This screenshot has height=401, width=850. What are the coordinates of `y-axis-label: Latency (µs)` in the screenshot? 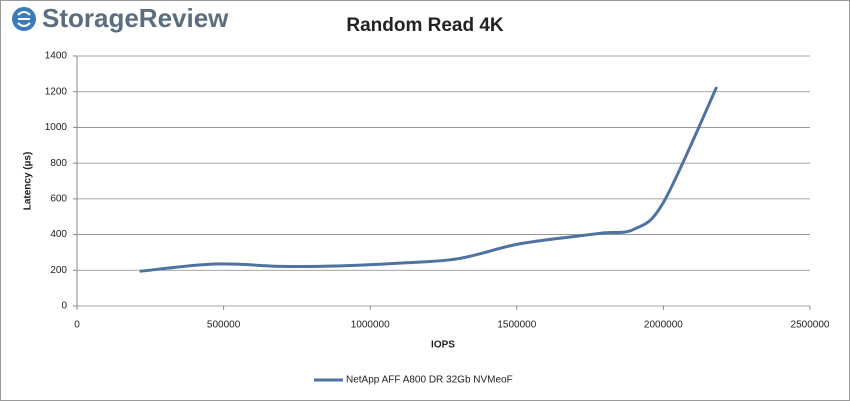 It's located at (28, 181).